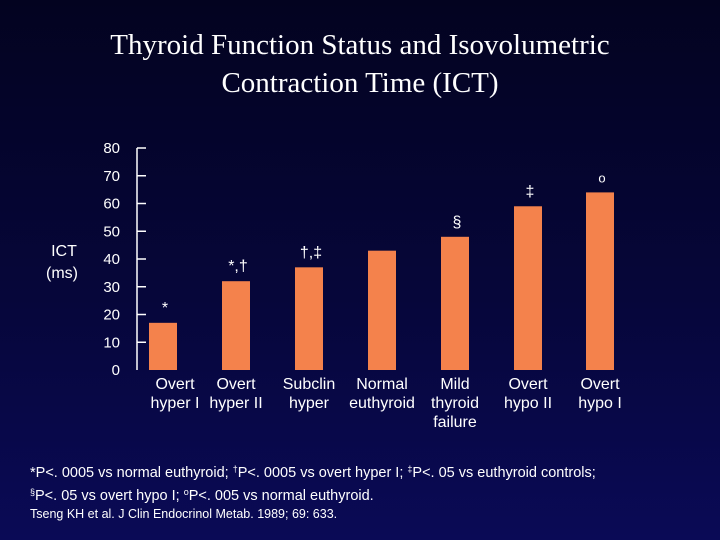  What do you see at coordinates (455, 403) in the screenshot?
I see `x-category-label: thyroid` at bounding box center [455, 403].